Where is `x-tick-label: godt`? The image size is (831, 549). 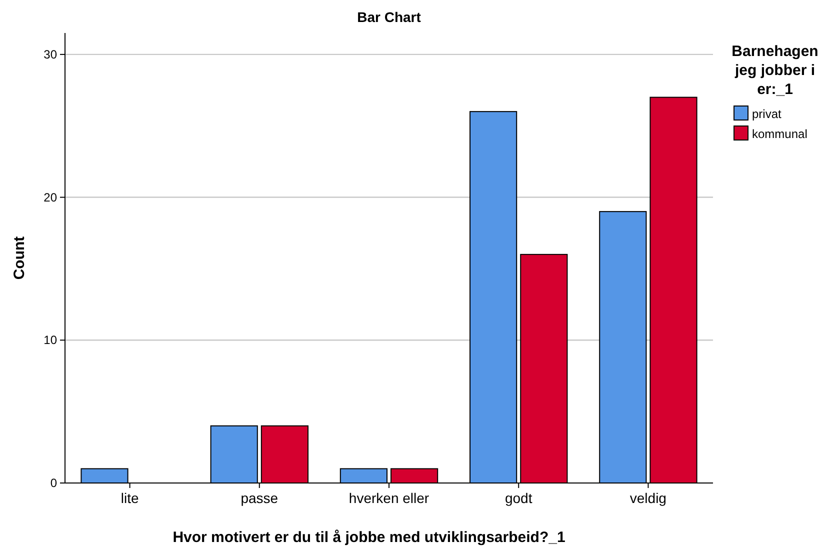 x-tick-label: godt is located at coordinates (518, 498).